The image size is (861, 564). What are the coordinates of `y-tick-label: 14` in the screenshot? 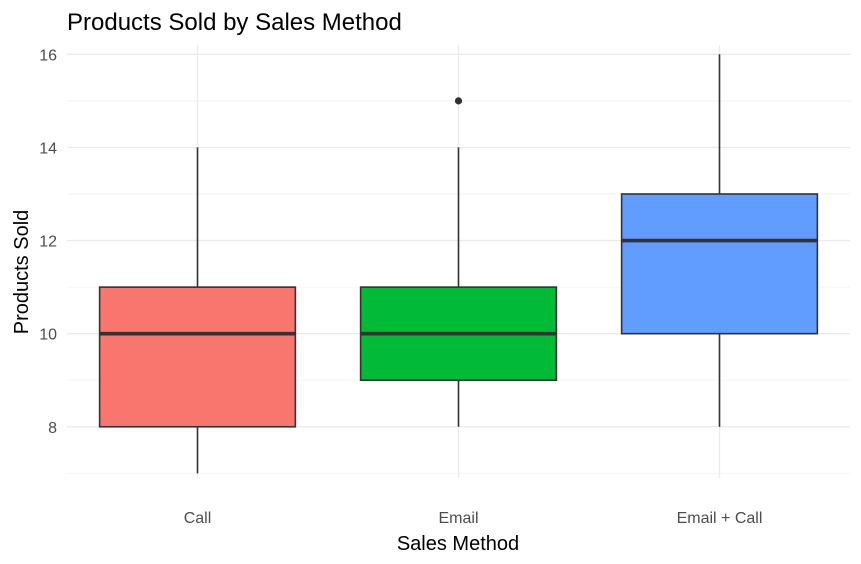 It's located at (48, 148).